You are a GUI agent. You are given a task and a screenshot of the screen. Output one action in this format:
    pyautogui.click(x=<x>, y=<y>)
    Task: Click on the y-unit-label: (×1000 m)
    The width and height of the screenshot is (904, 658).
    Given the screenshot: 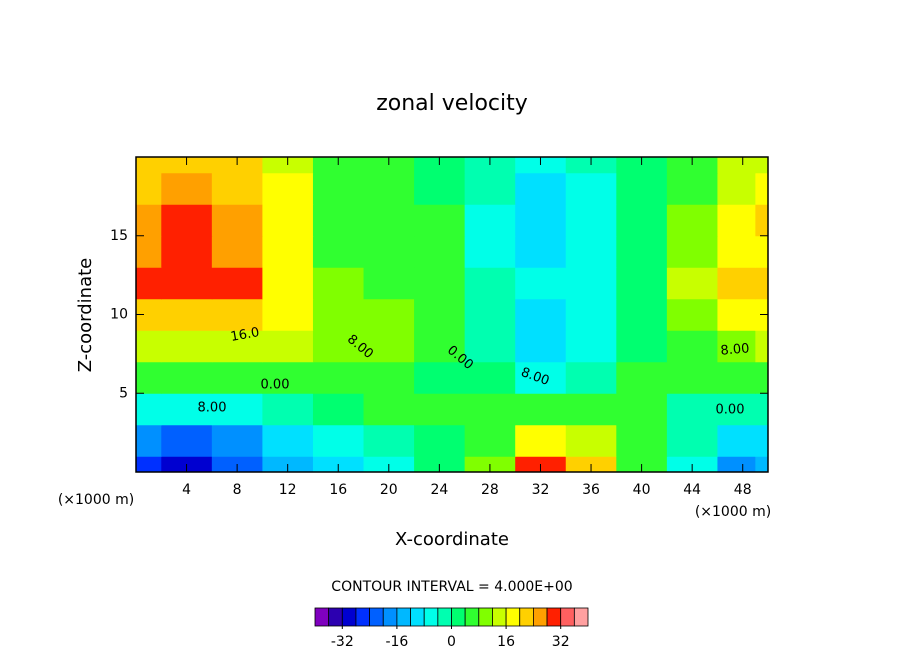 What is the action you would take?
    pyautogui.click(x=96, y=500)
    